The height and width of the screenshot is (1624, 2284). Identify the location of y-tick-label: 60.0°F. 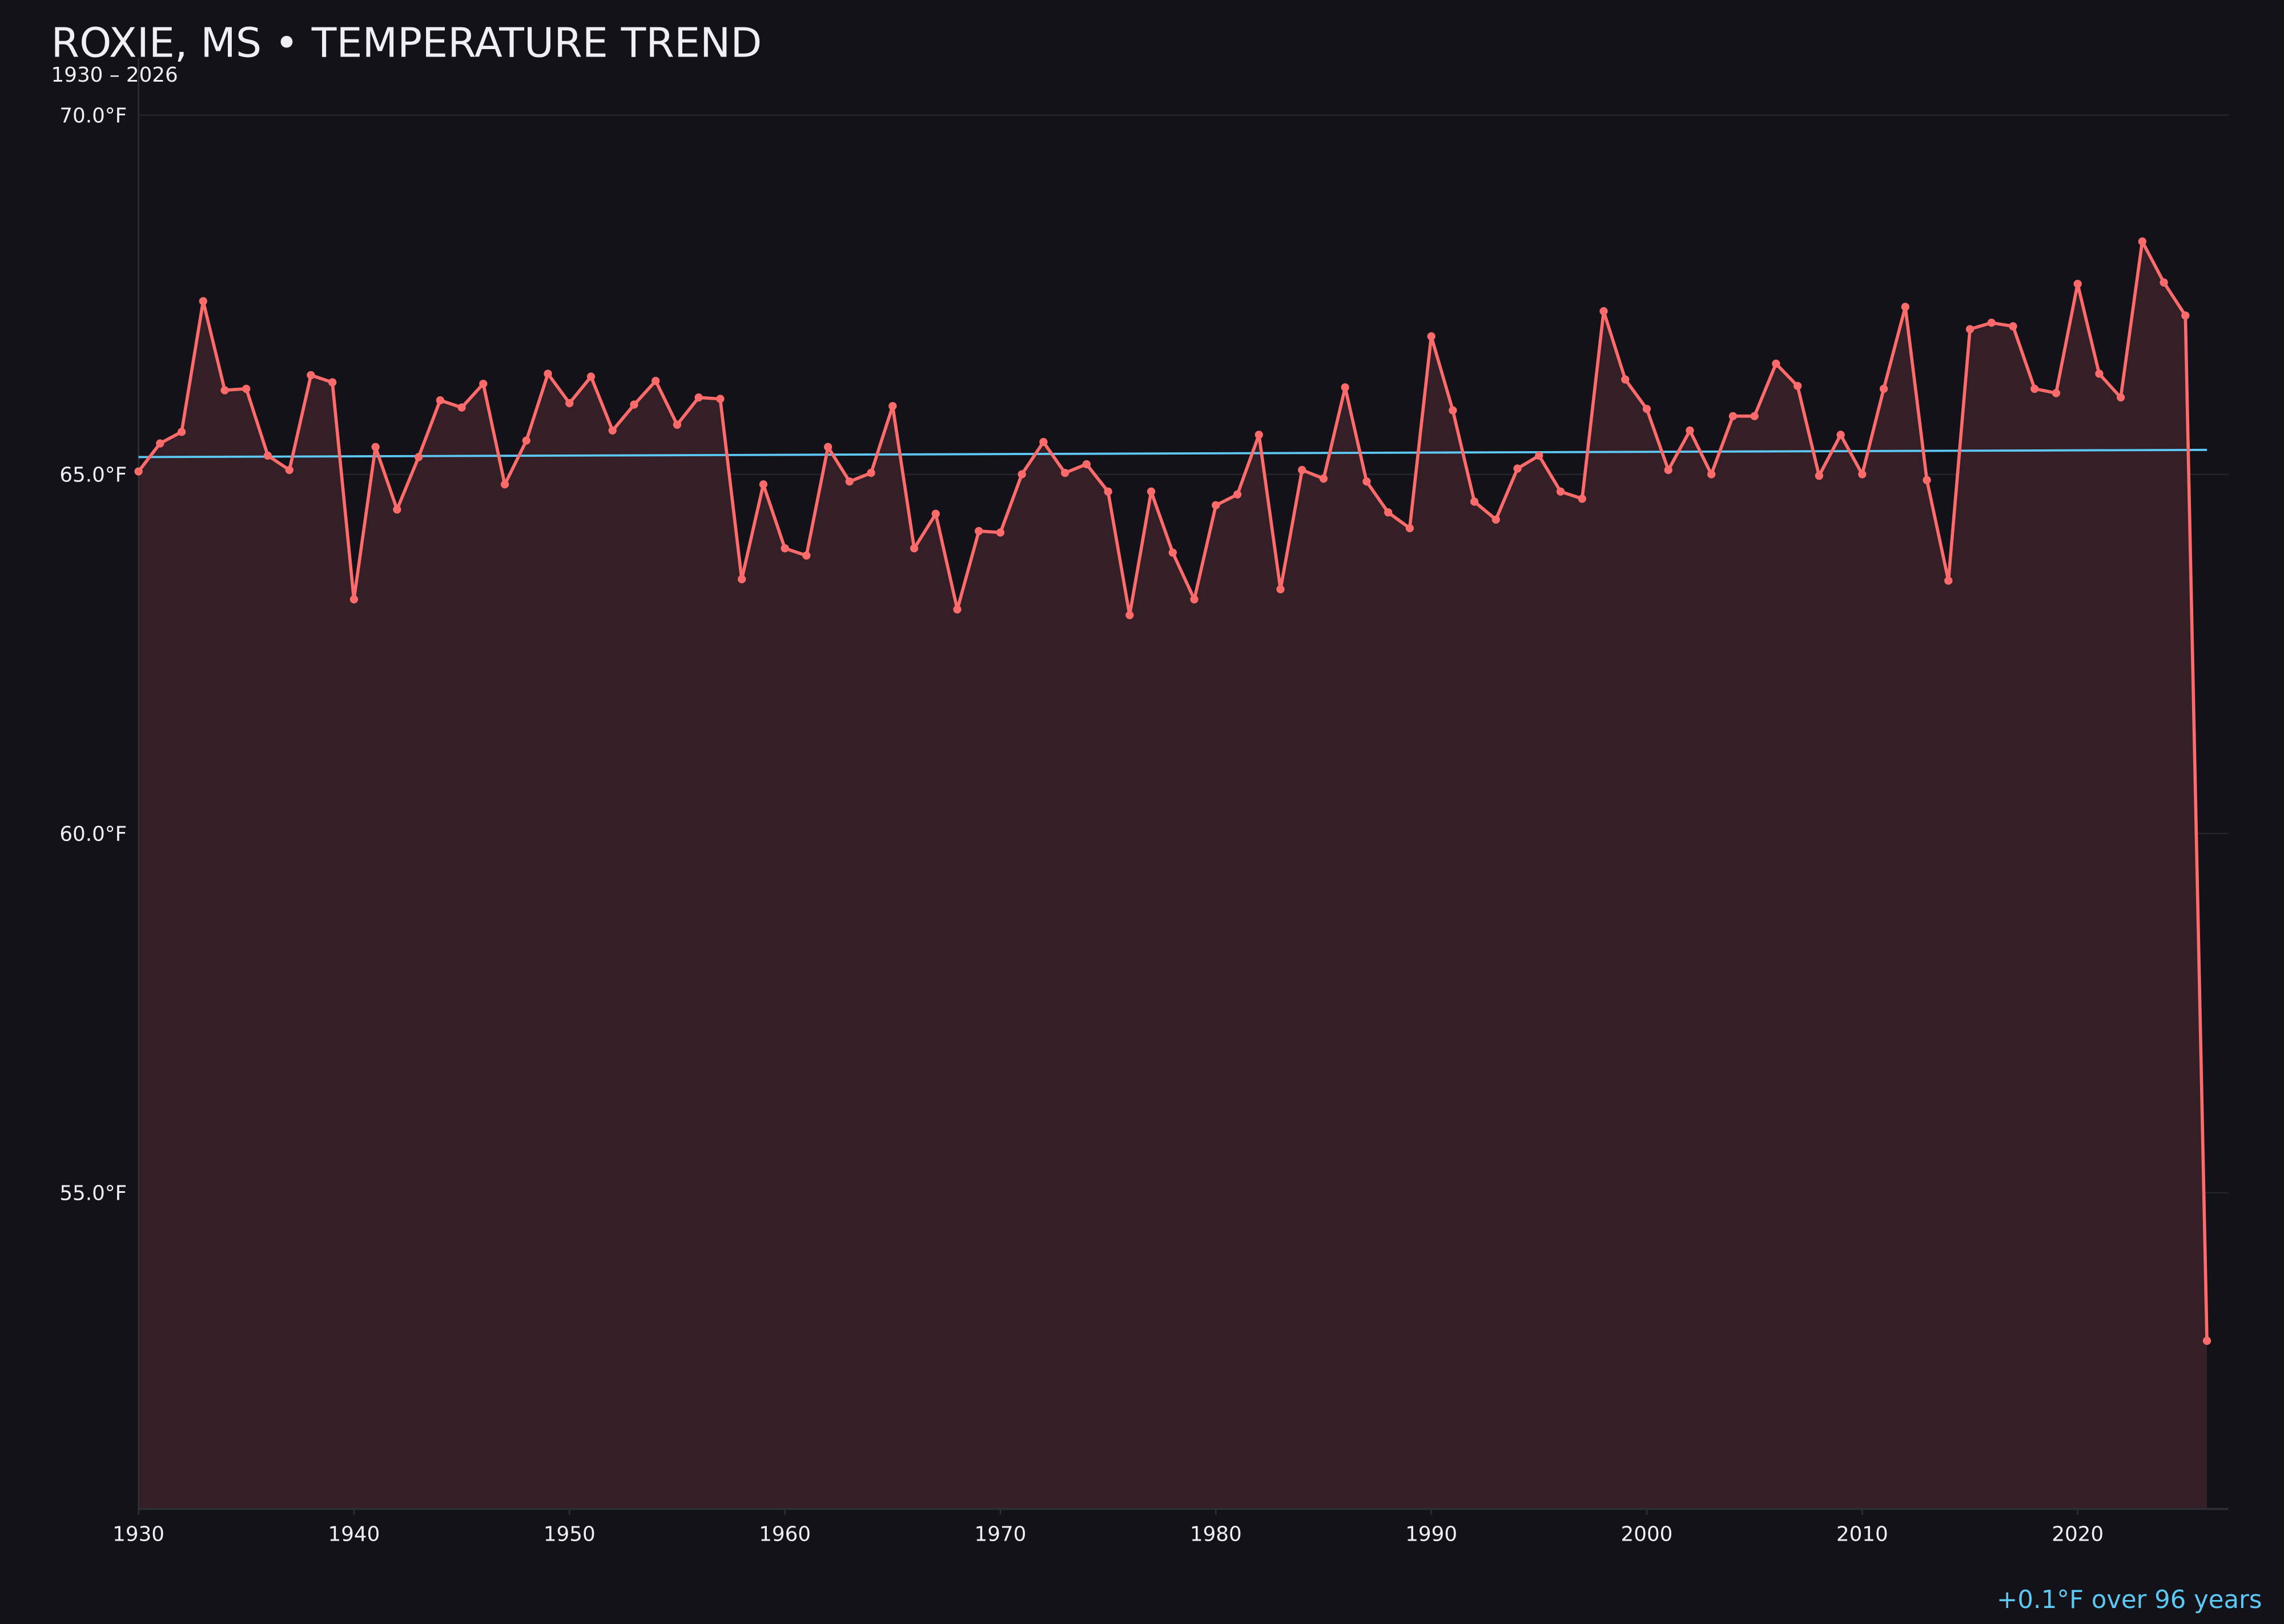
(93, 834).